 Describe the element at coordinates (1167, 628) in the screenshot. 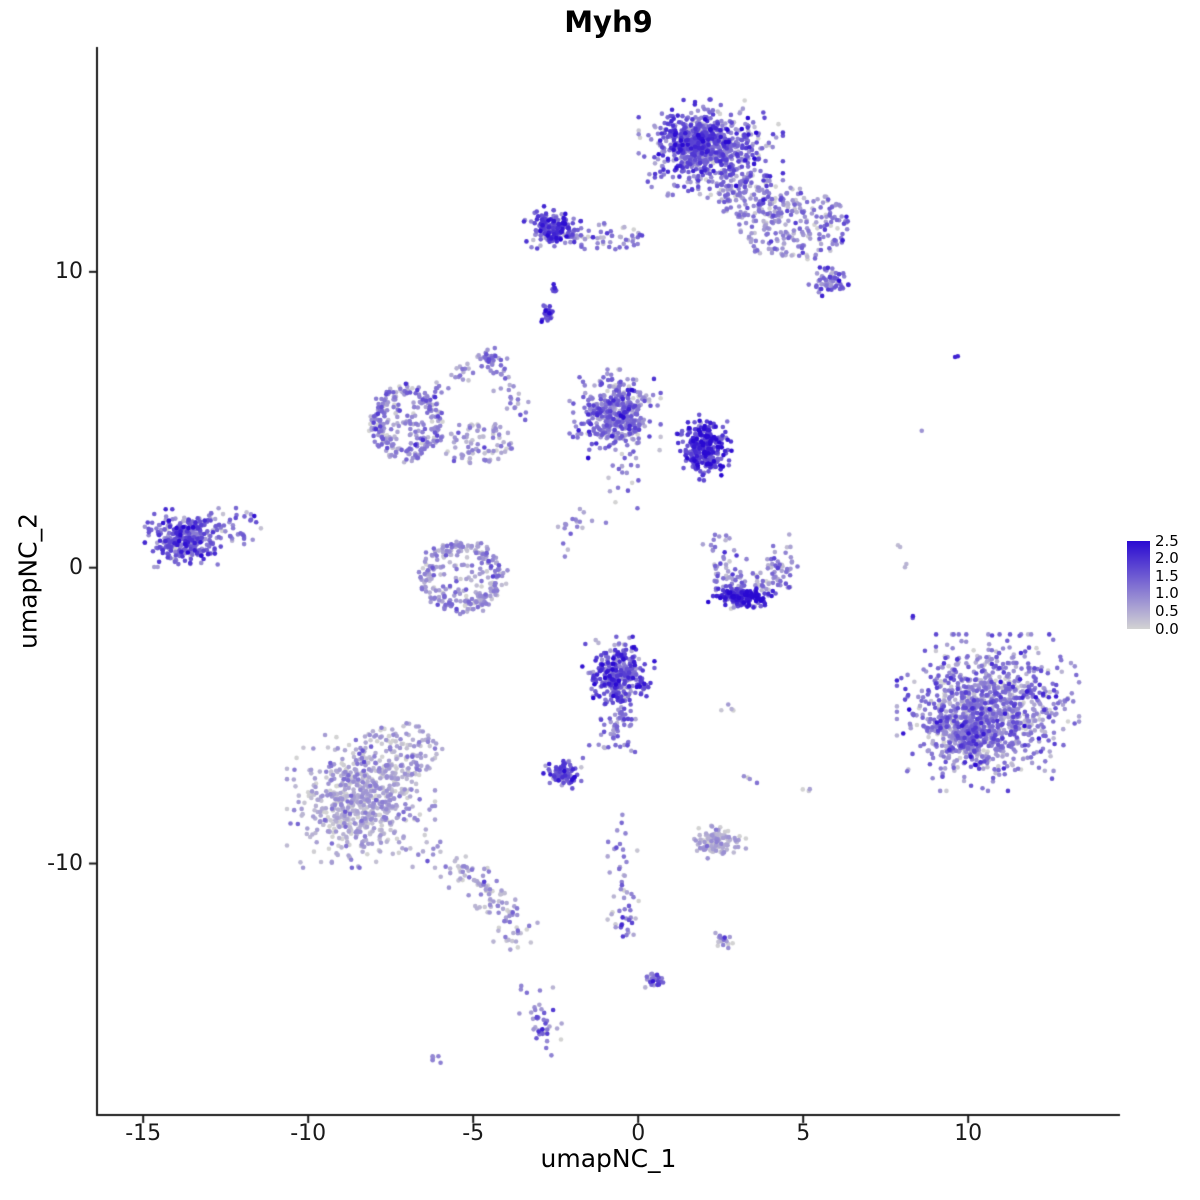

I see `colorbar-tick-label: 0.0` at that location.